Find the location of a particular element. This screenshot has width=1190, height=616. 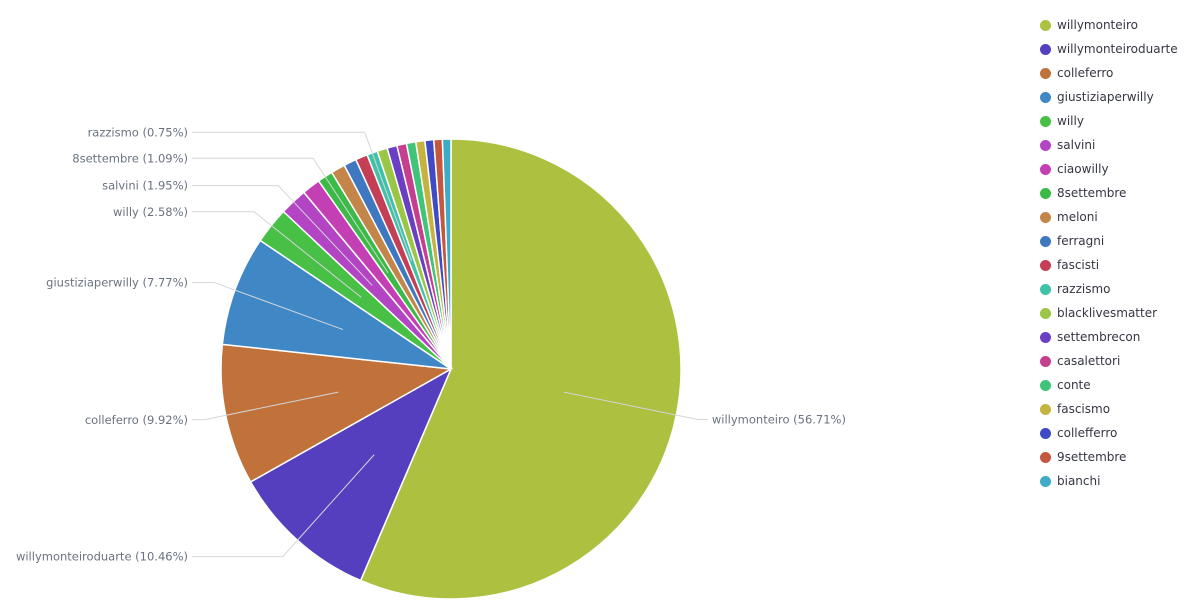

leader-line-razzismo is located at coordinates (302, 196).